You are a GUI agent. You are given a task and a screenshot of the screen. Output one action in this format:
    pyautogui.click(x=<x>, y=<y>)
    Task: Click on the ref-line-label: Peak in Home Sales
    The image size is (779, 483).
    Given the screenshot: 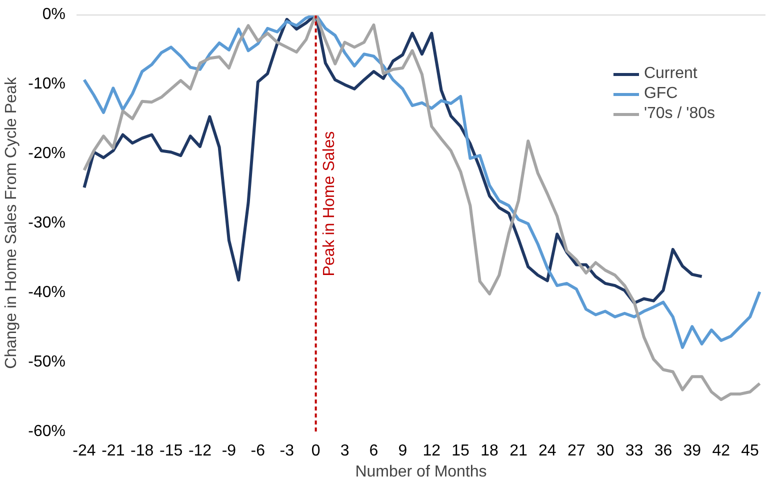 What is the action you would take?
    pyautogui.click(x=329, y=203)
    